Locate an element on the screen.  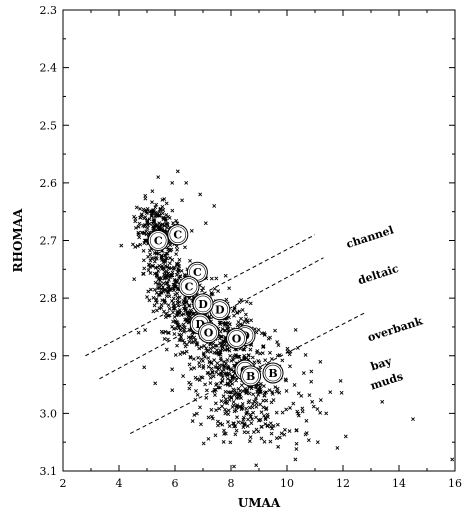
x-tick-label: 2 is located at coordinates (63, 483).